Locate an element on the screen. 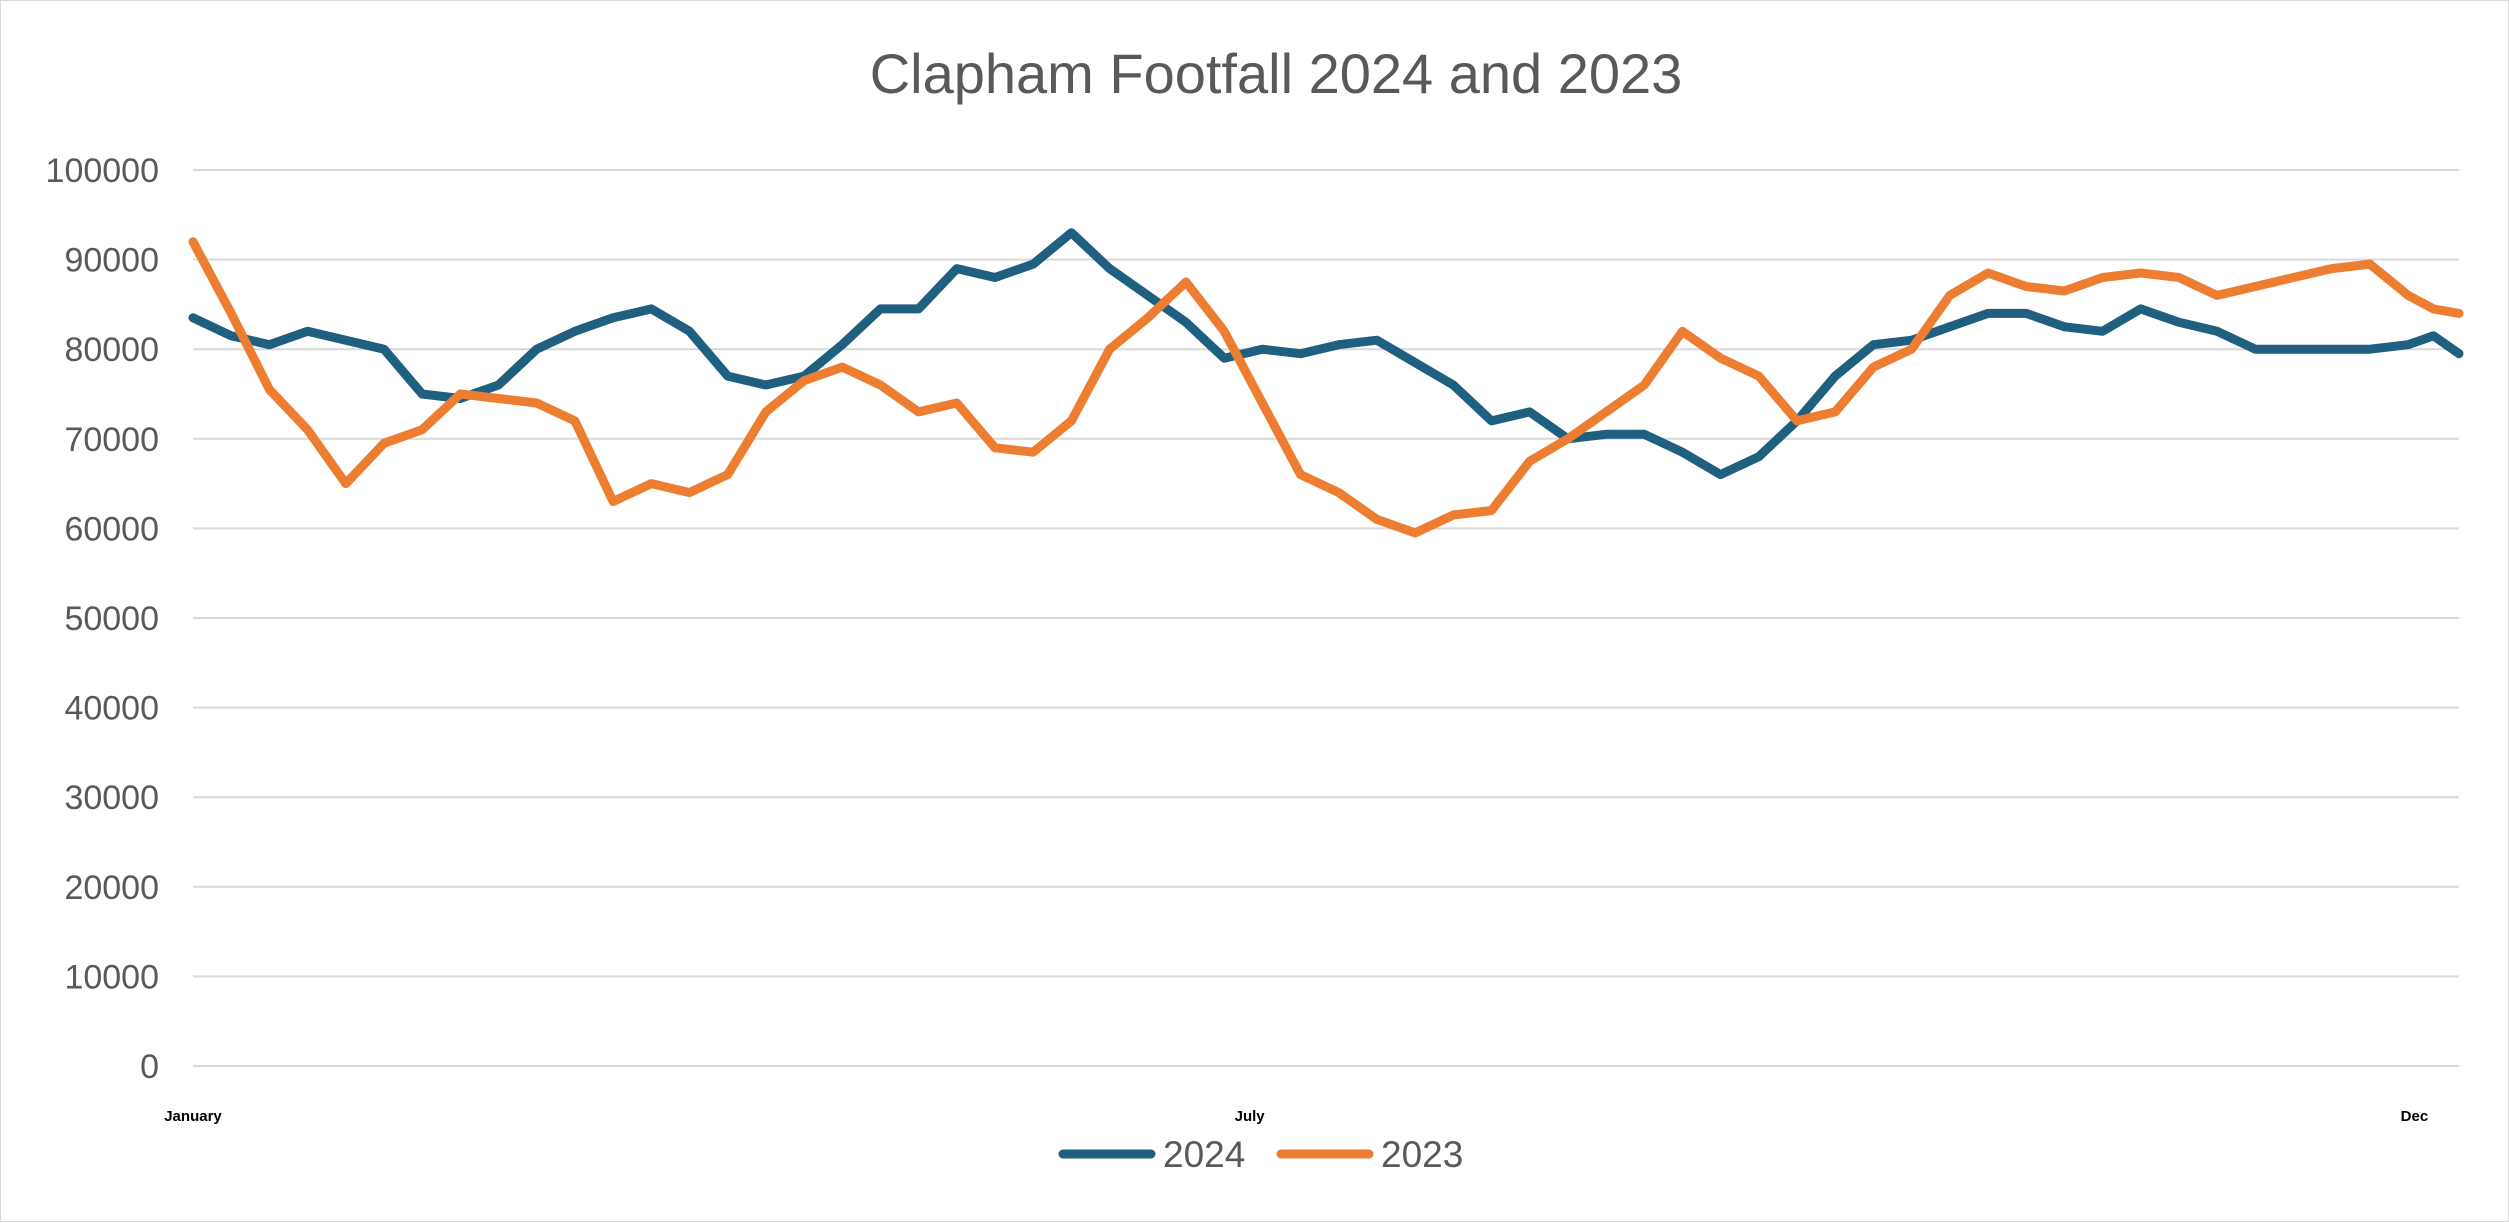  y-tick-label: 100000 is located at coordinates (102, 171).